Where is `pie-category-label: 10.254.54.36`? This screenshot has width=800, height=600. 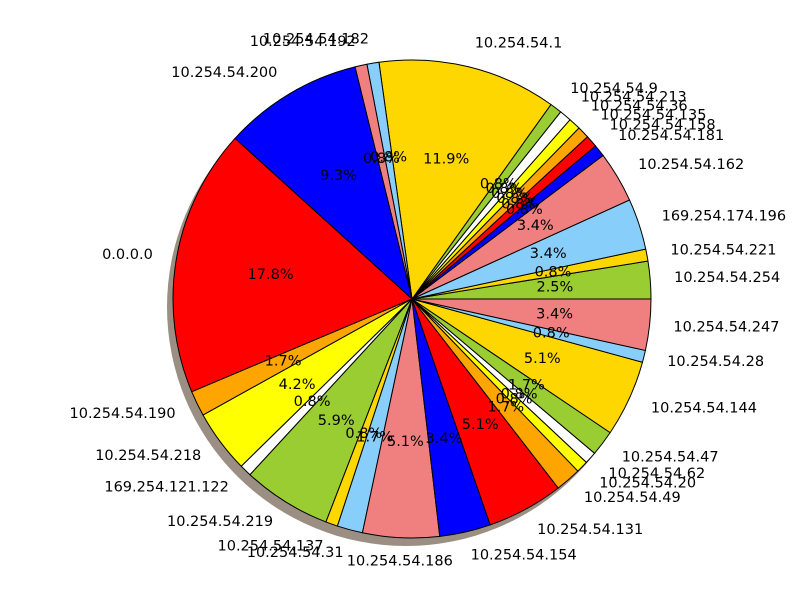 pie-category-label: 10.254.54.36 is located at coordinates (639, 106).